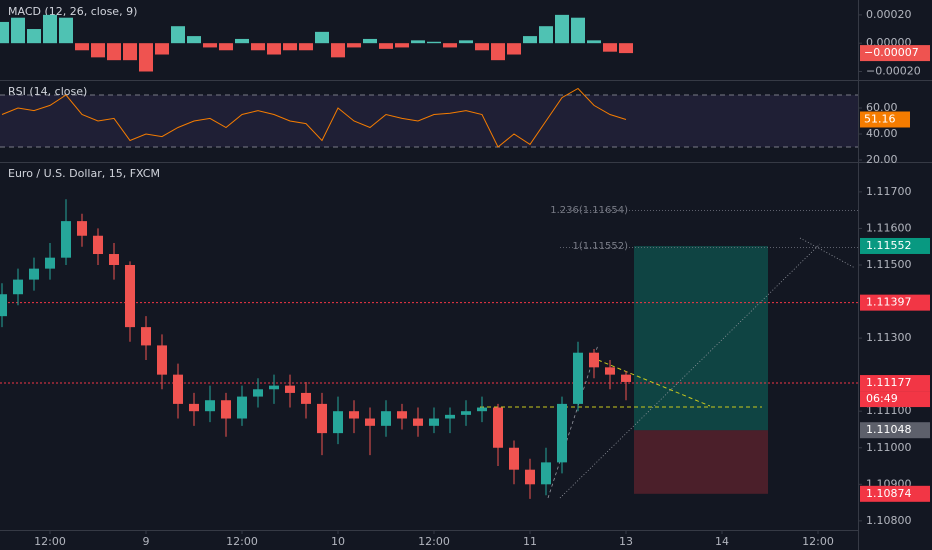  I want to click on y-tick-label: 20.00, so click(882, 159).